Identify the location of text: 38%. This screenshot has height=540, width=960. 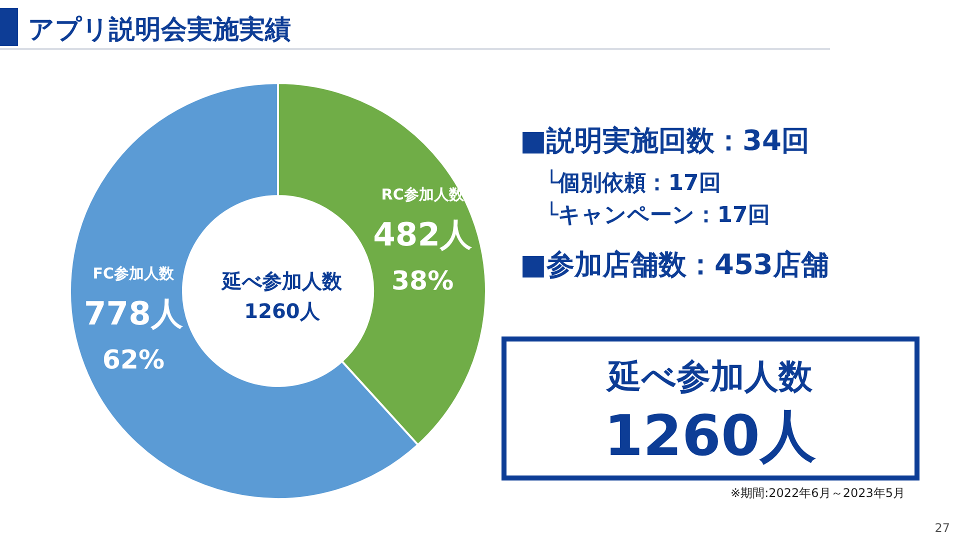
(422, 281).